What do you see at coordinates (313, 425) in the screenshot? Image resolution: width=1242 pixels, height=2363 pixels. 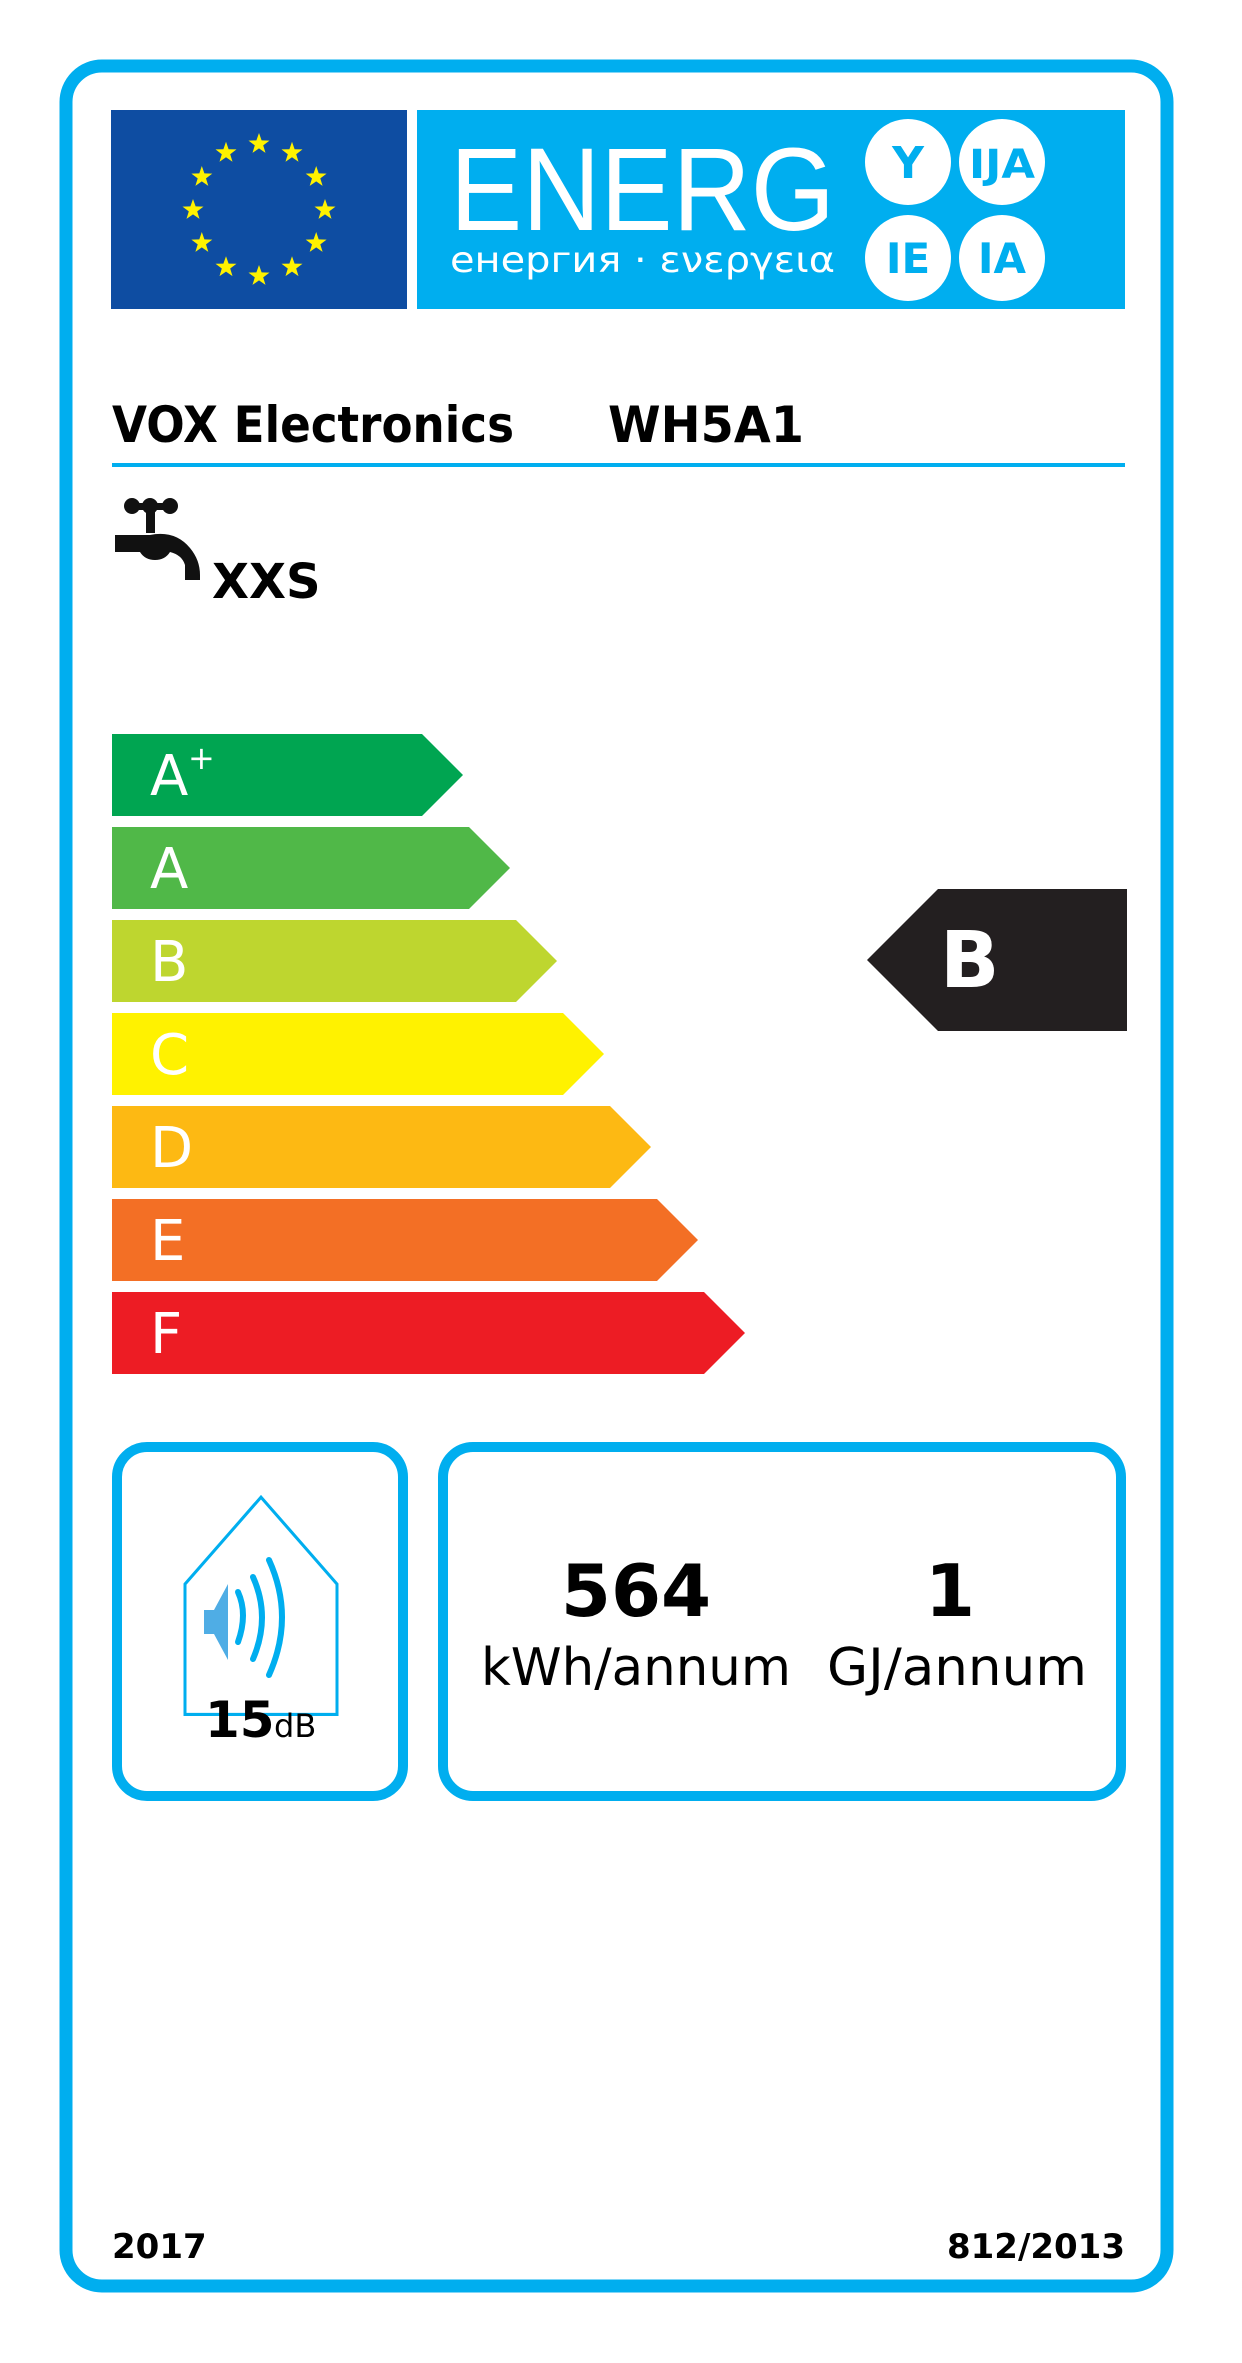 I see `supplier-name: VOX Electronics` at bounding box center [313, 425].